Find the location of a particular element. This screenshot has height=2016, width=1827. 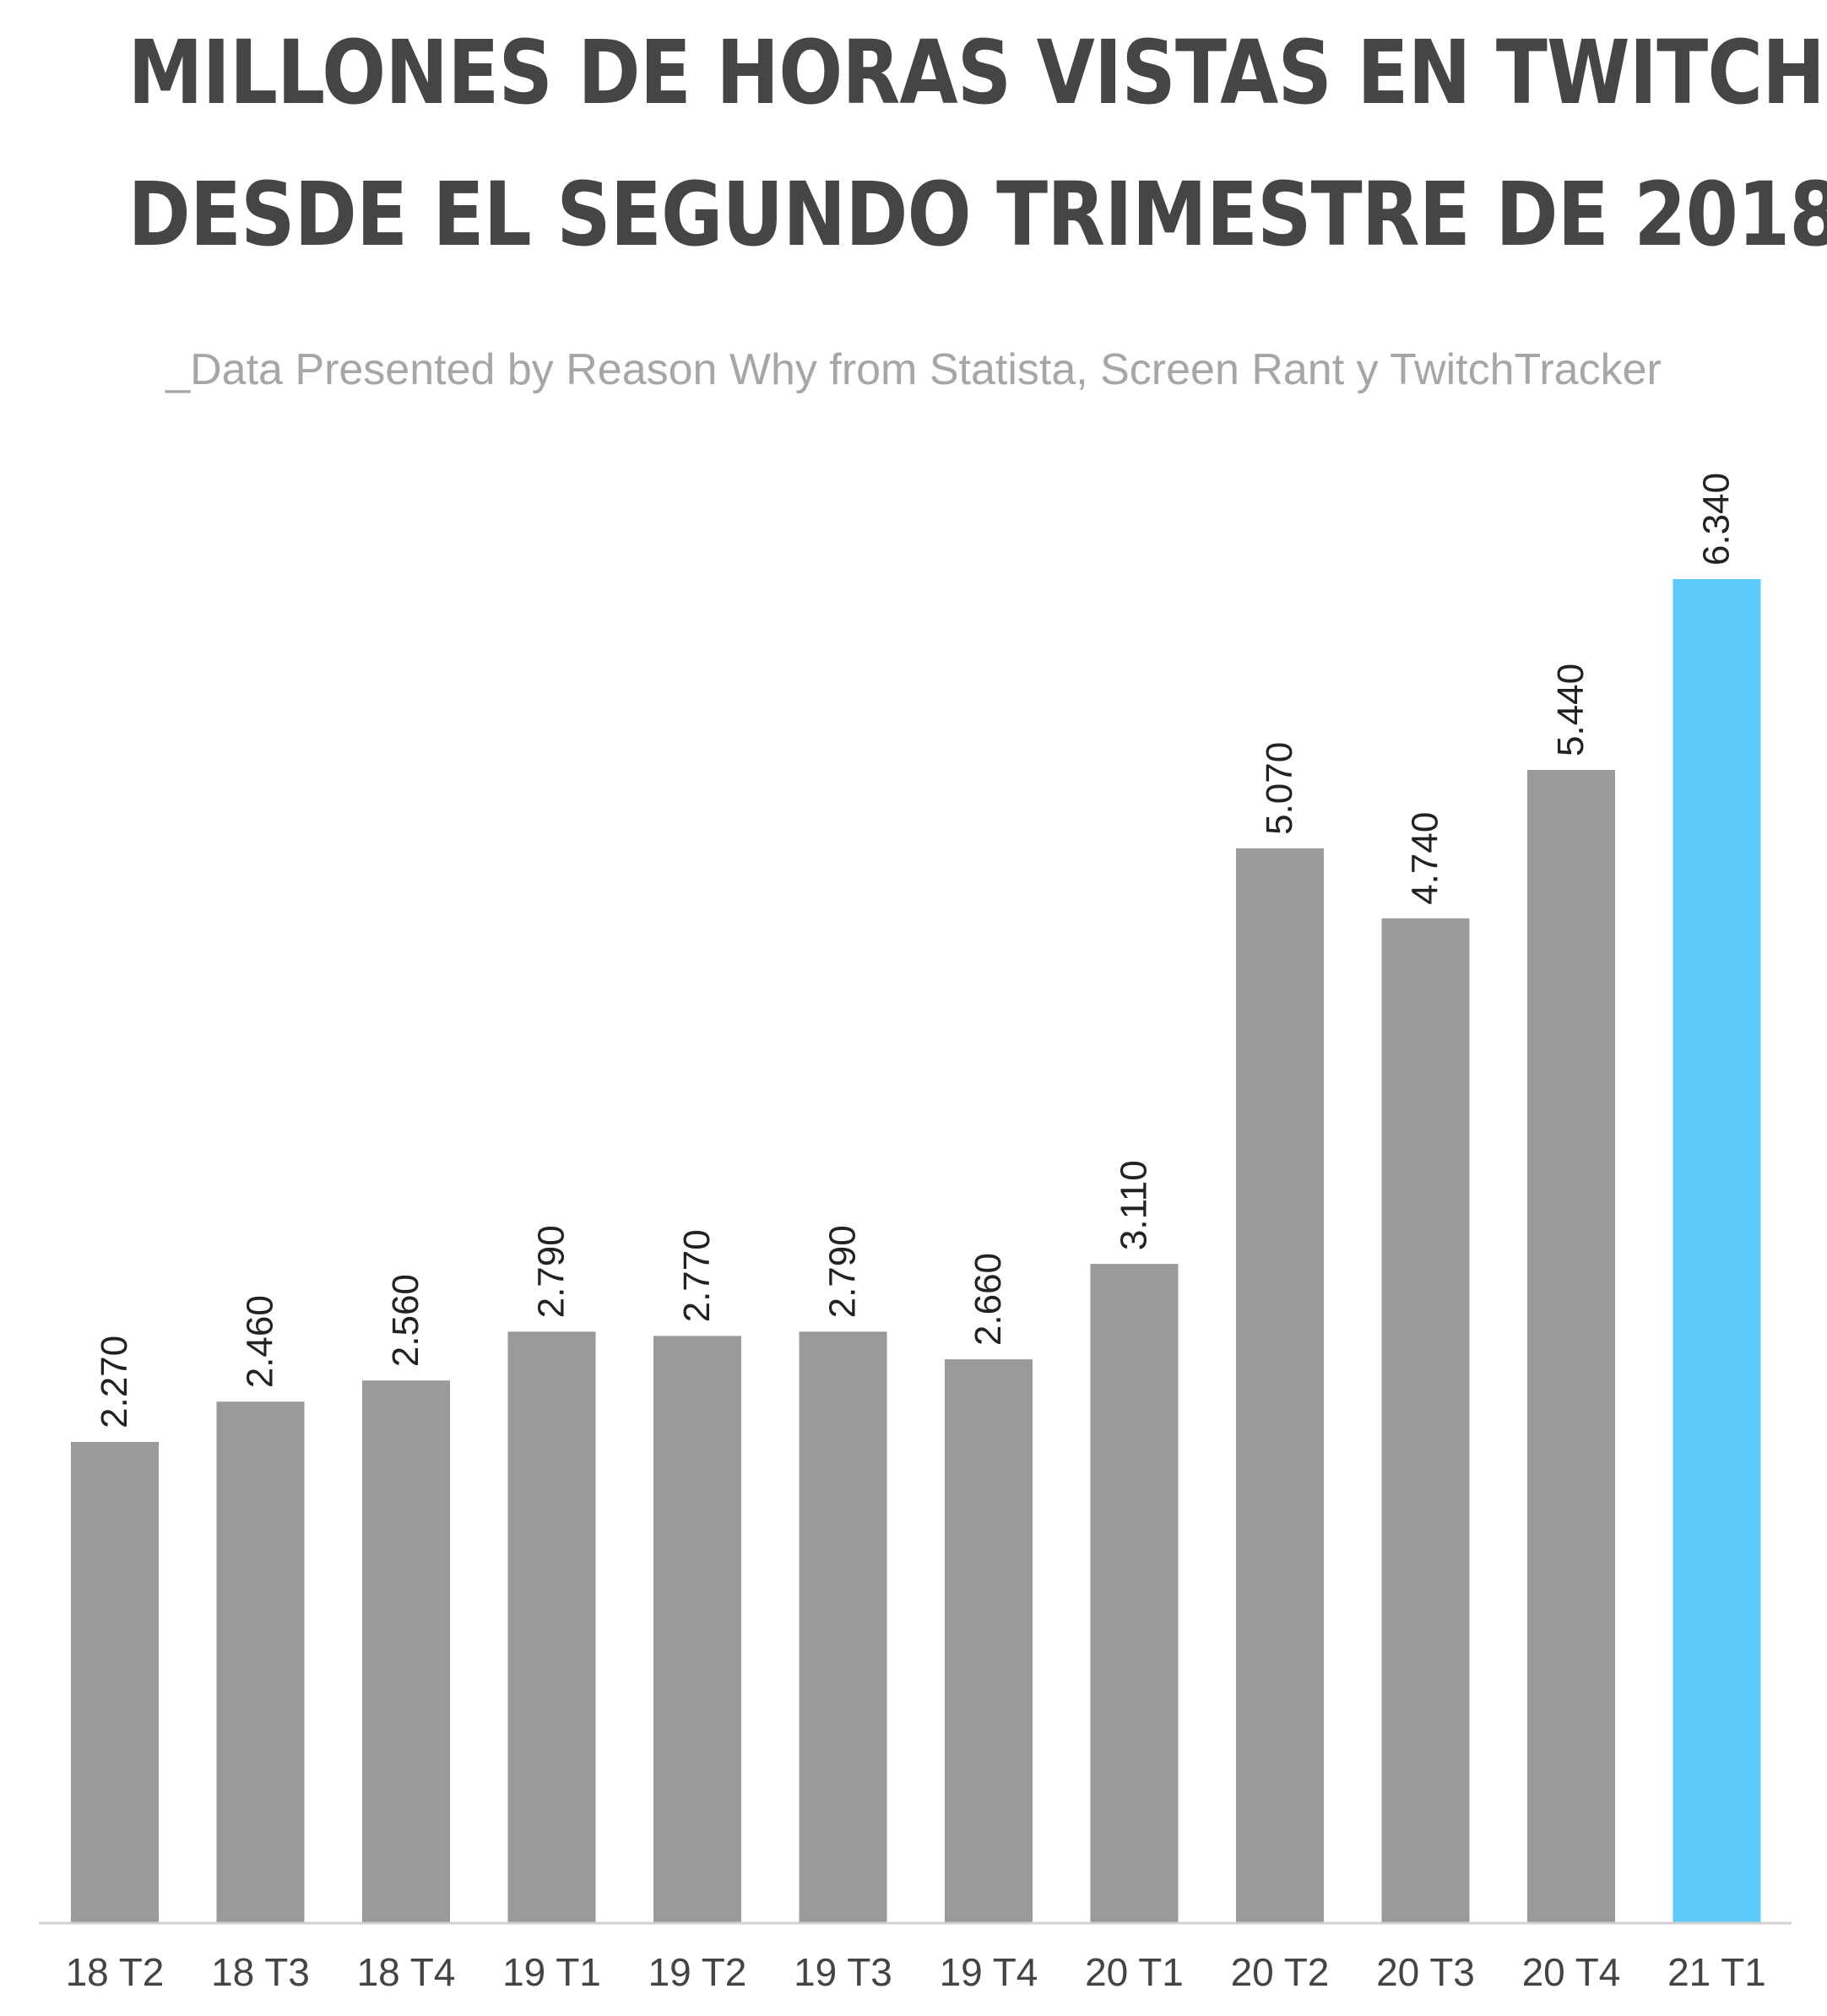

chart-title-line-1: MILLONES DE HORAS VISTAS EN TWITCH is located at coordinates (976, 72).